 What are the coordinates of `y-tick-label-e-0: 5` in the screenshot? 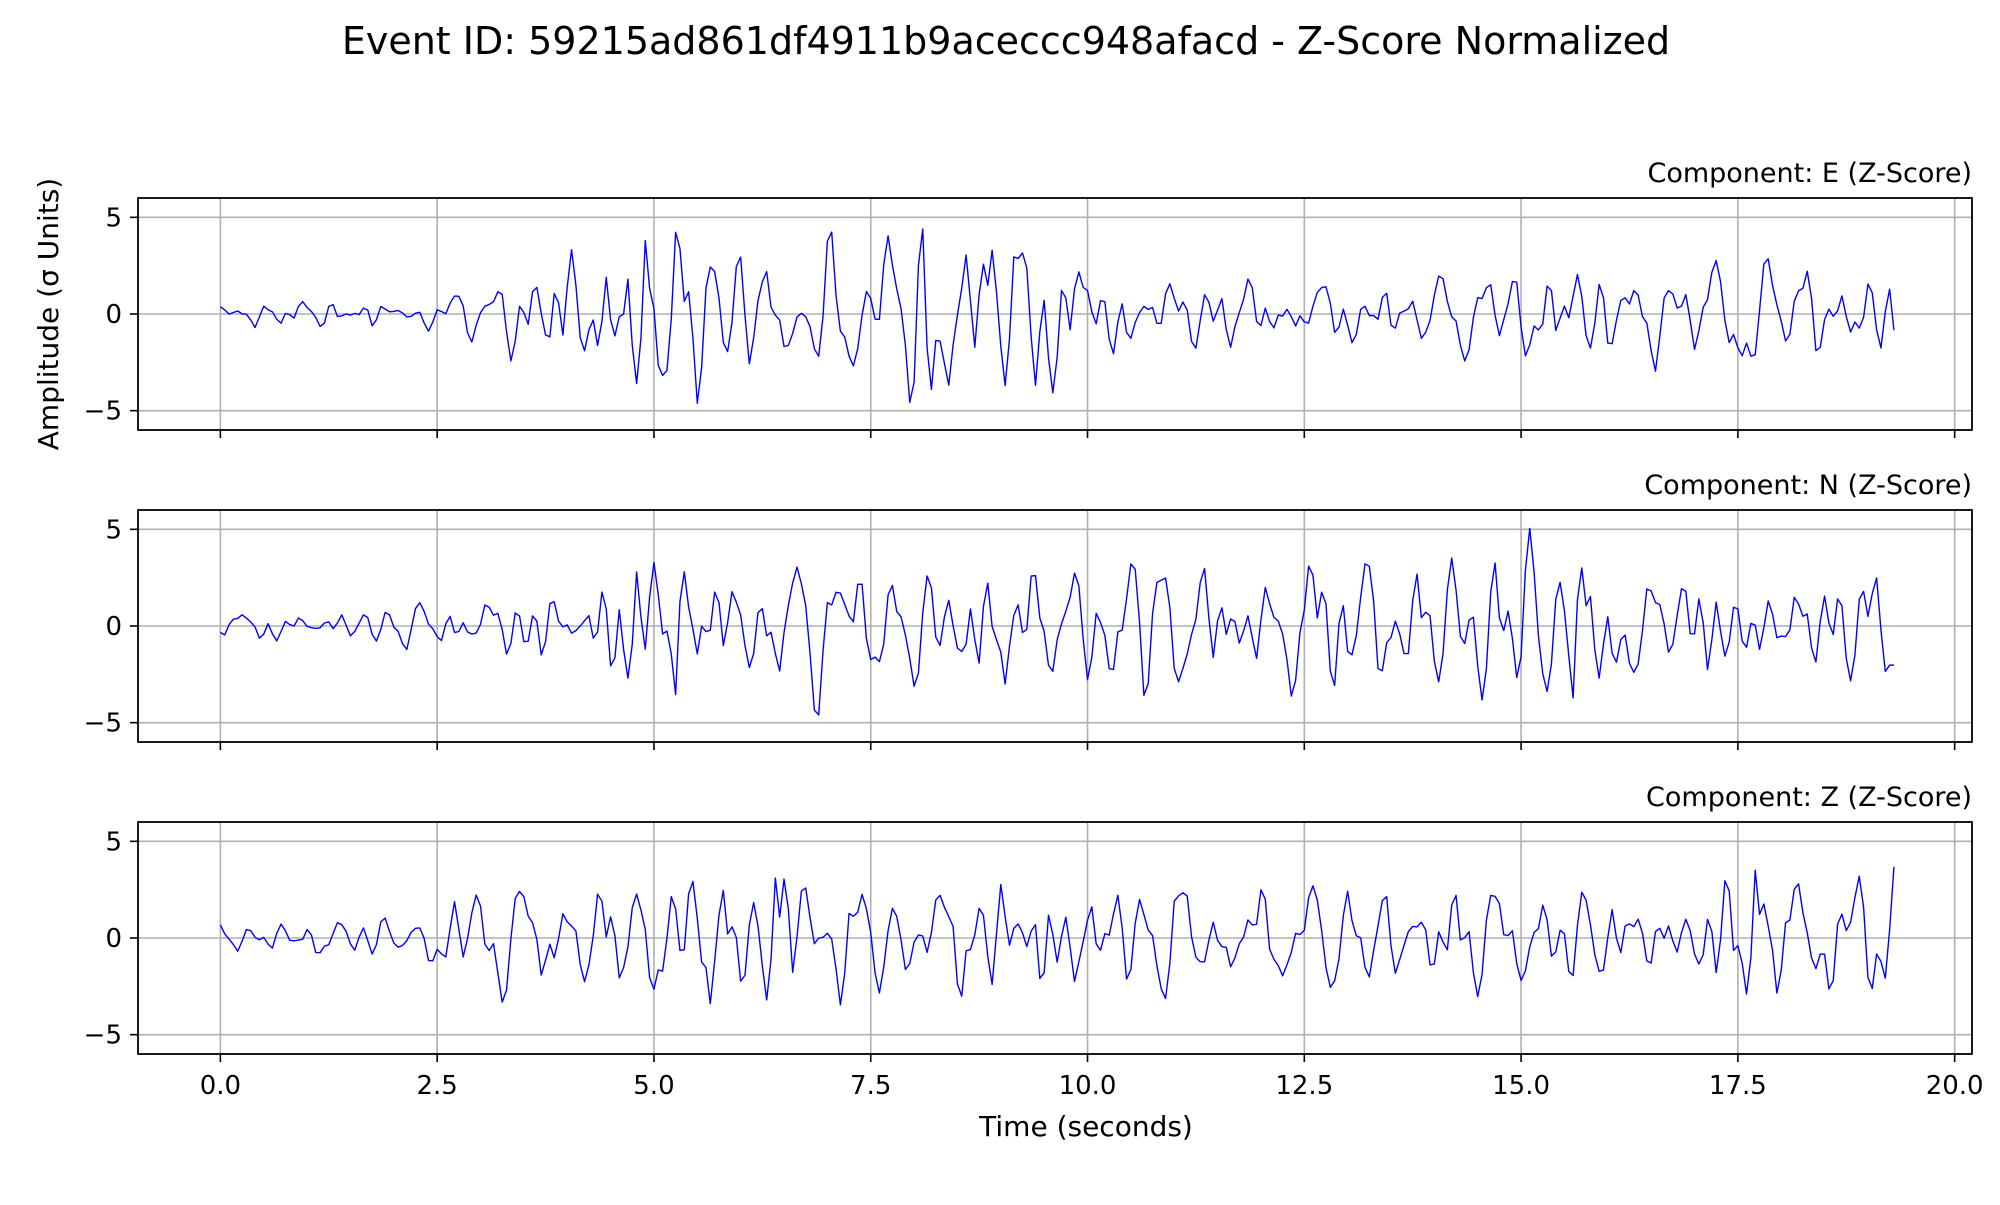 It's located at (113, 218).